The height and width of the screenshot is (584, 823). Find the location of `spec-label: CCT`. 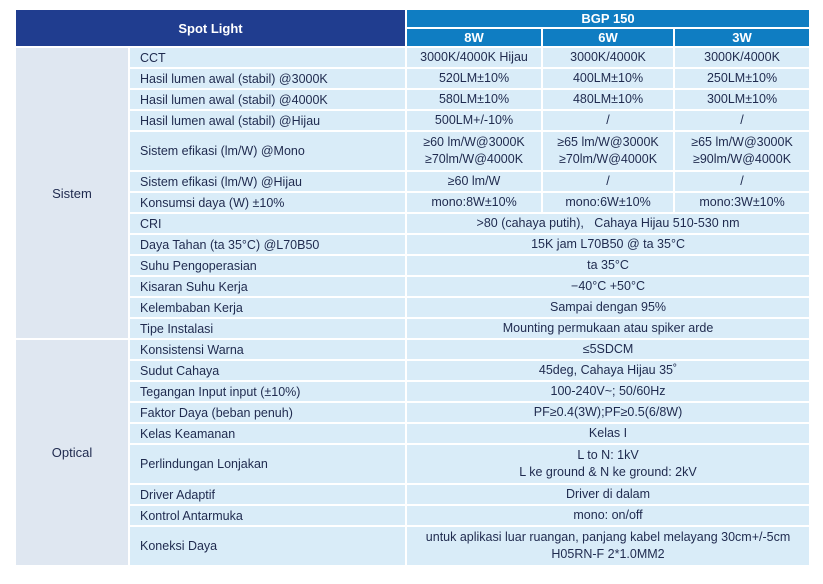

spec-label: CCT is located at coordinates (267, 57).